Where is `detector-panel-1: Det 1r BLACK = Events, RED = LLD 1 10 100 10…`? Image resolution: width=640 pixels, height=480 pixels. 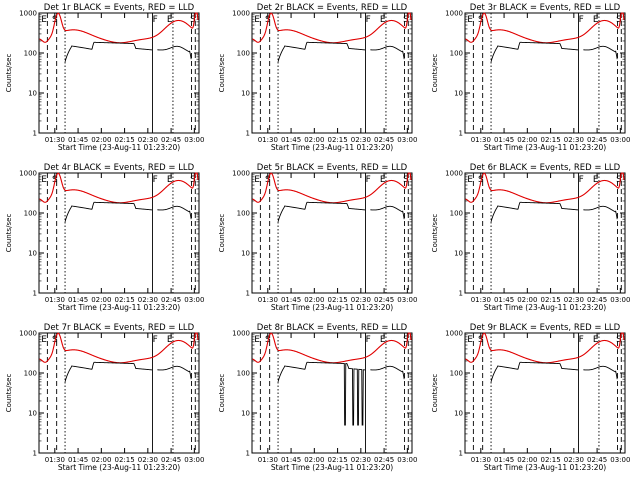
detector-panel-1: Det 1r BLACK = Events, RED = LLD 1 10 100 10… is located at coordinates (104, 77).